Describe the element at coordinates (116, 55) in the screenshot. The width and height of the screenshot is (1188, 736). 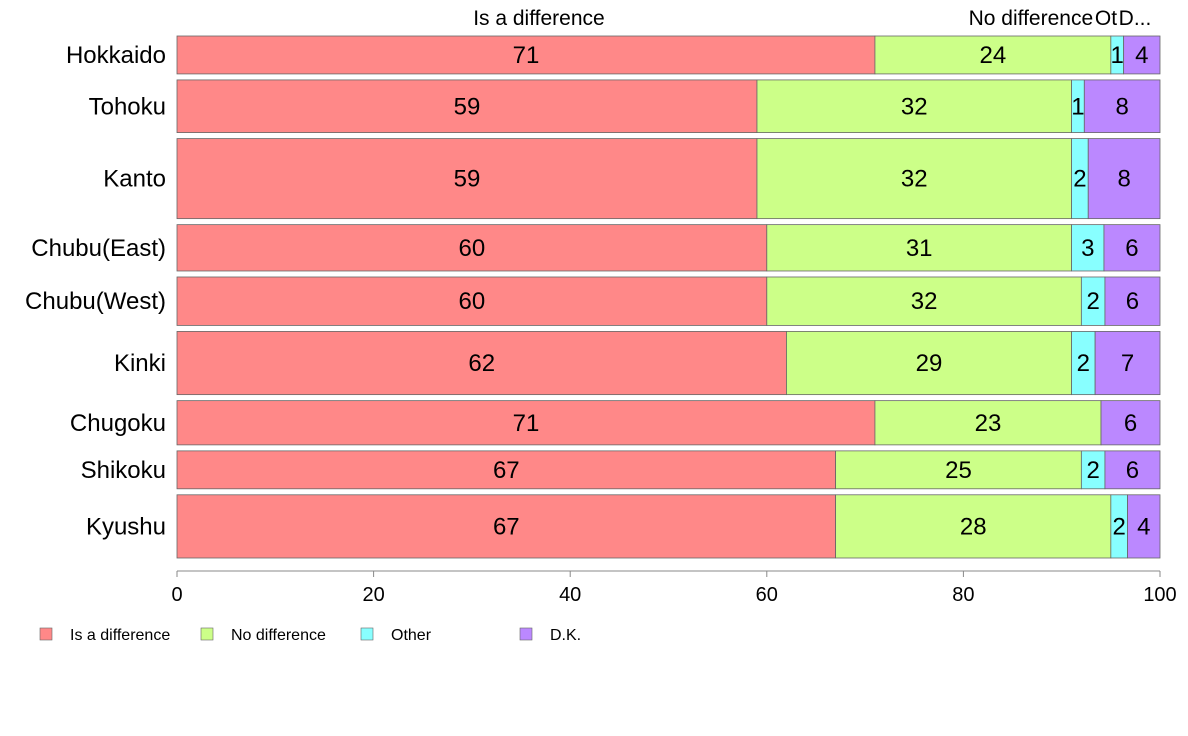
I see `category-label: Hokkaido` at that location.